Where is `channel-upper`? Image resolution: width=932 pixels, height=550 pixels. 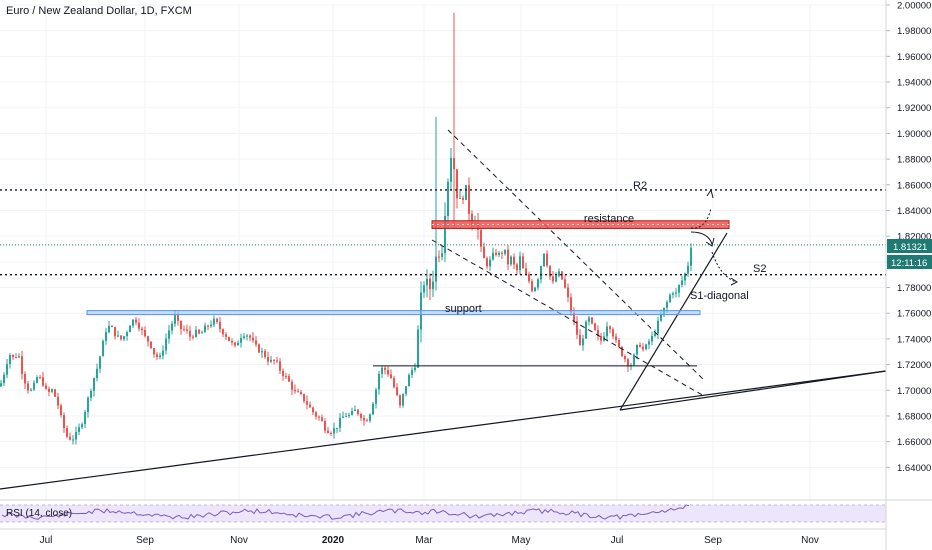
channel-upper is located at coordinates (576, 255).